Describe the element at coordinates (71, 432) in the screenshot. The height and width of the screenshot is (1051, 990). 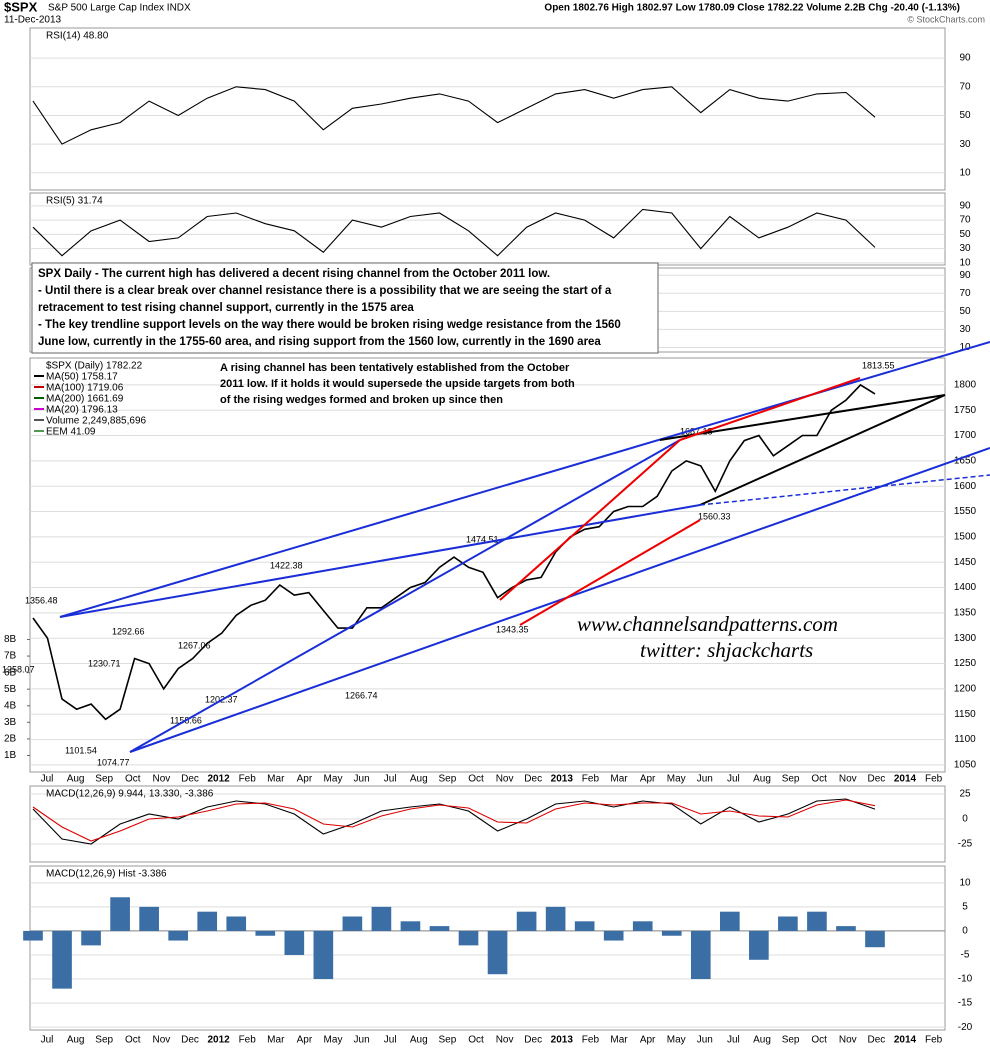
I see `legend-label: EEM 41.09` at that location.